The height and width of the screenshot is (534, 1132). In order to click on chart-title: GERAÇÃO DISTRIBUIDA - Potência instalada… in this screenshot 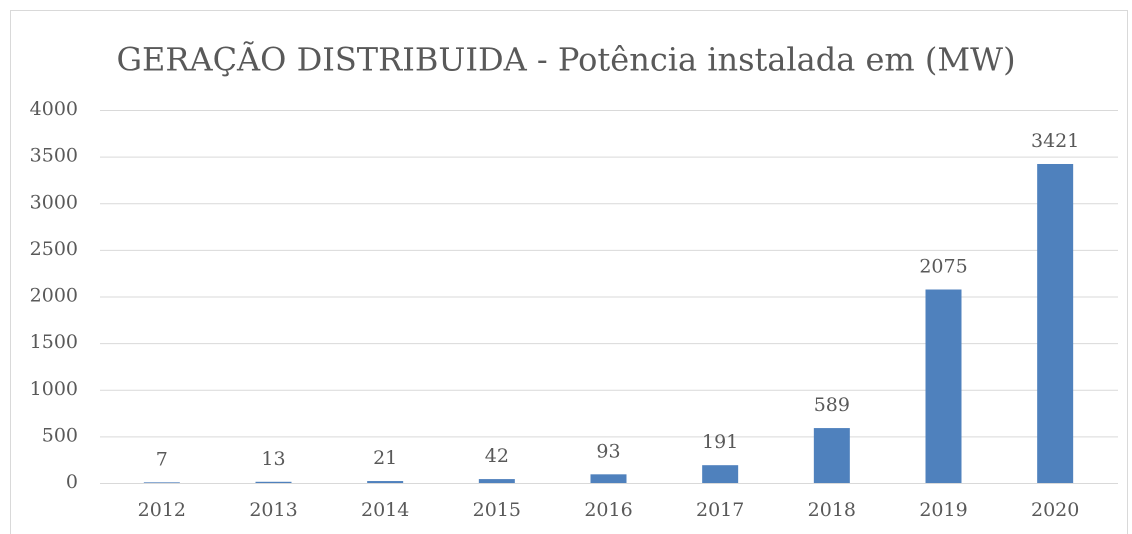, I will do `click(565, 60)`.